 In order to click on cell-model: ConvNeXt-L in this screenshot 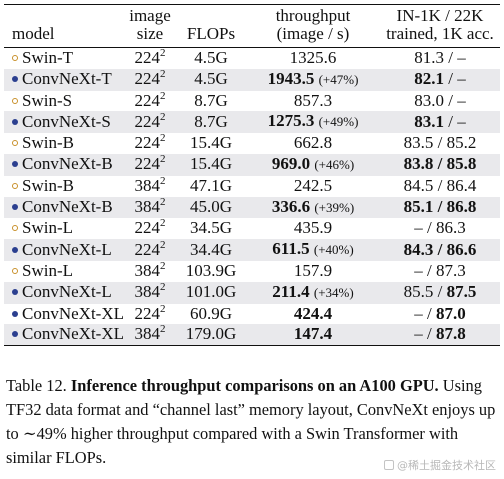, I will do `click(64, 292)`.